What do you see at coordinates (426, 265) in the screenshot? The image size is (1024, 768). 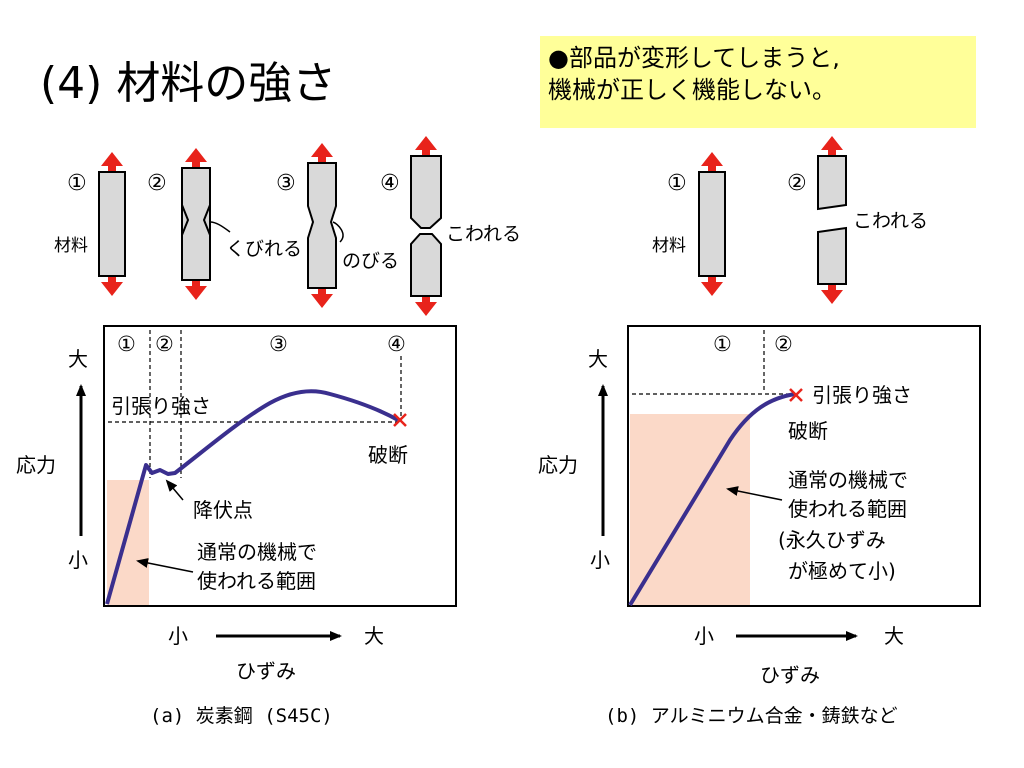 I see `specimen-4-bottom` at bounding box center [426, 265].